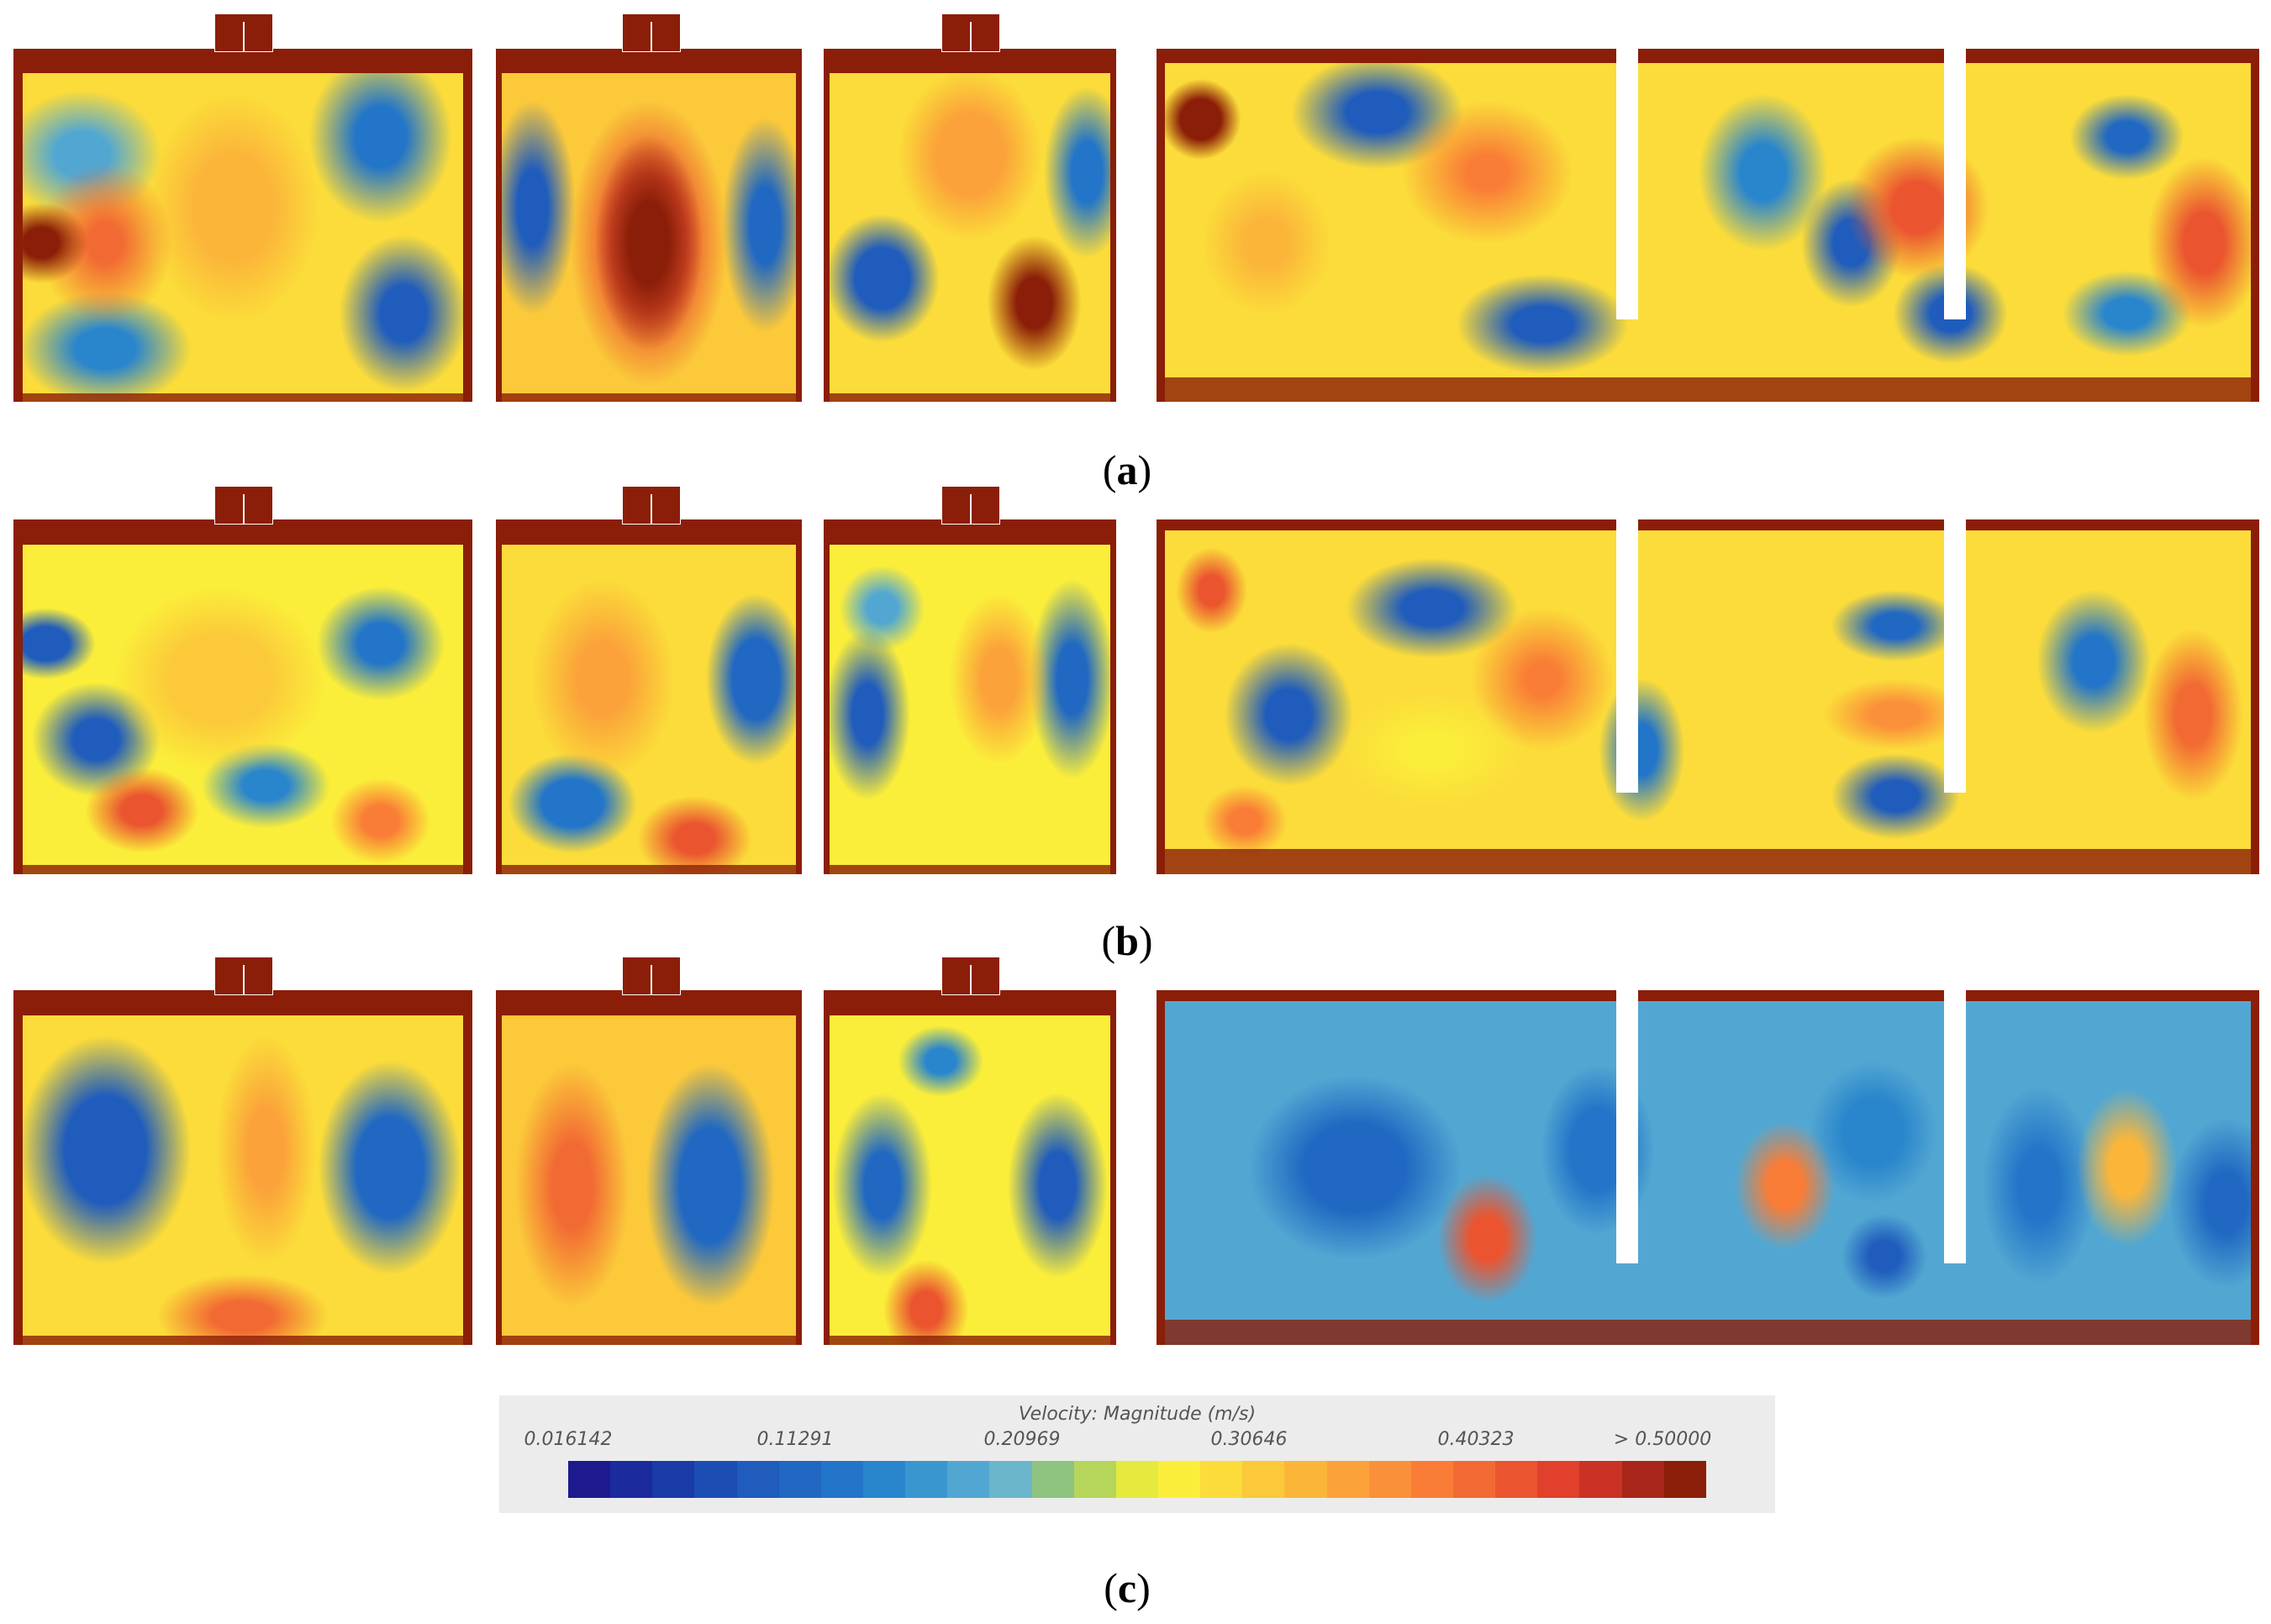 The height and width of the screenshot is (1624, 2271). What do you see at coordinates (242, 696) in the screenshot?
I see `contour-panel-b1` at bounding box center [242, 696].